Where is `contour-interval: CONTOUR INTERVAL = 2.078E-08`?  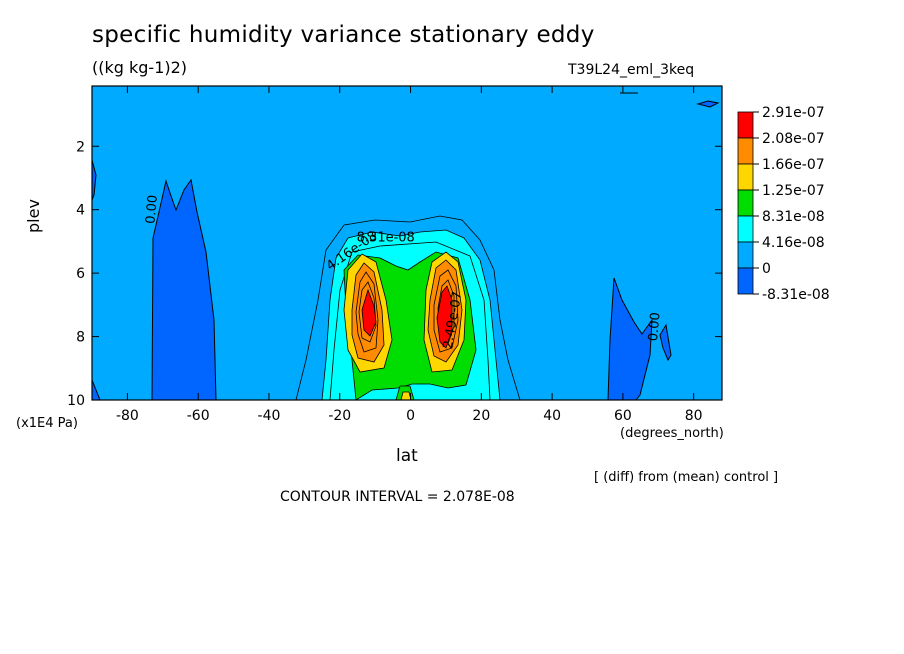 contour-interval: CONTOUR INTERVAL = 2.078E-08 is located at coordinates (397, 497).